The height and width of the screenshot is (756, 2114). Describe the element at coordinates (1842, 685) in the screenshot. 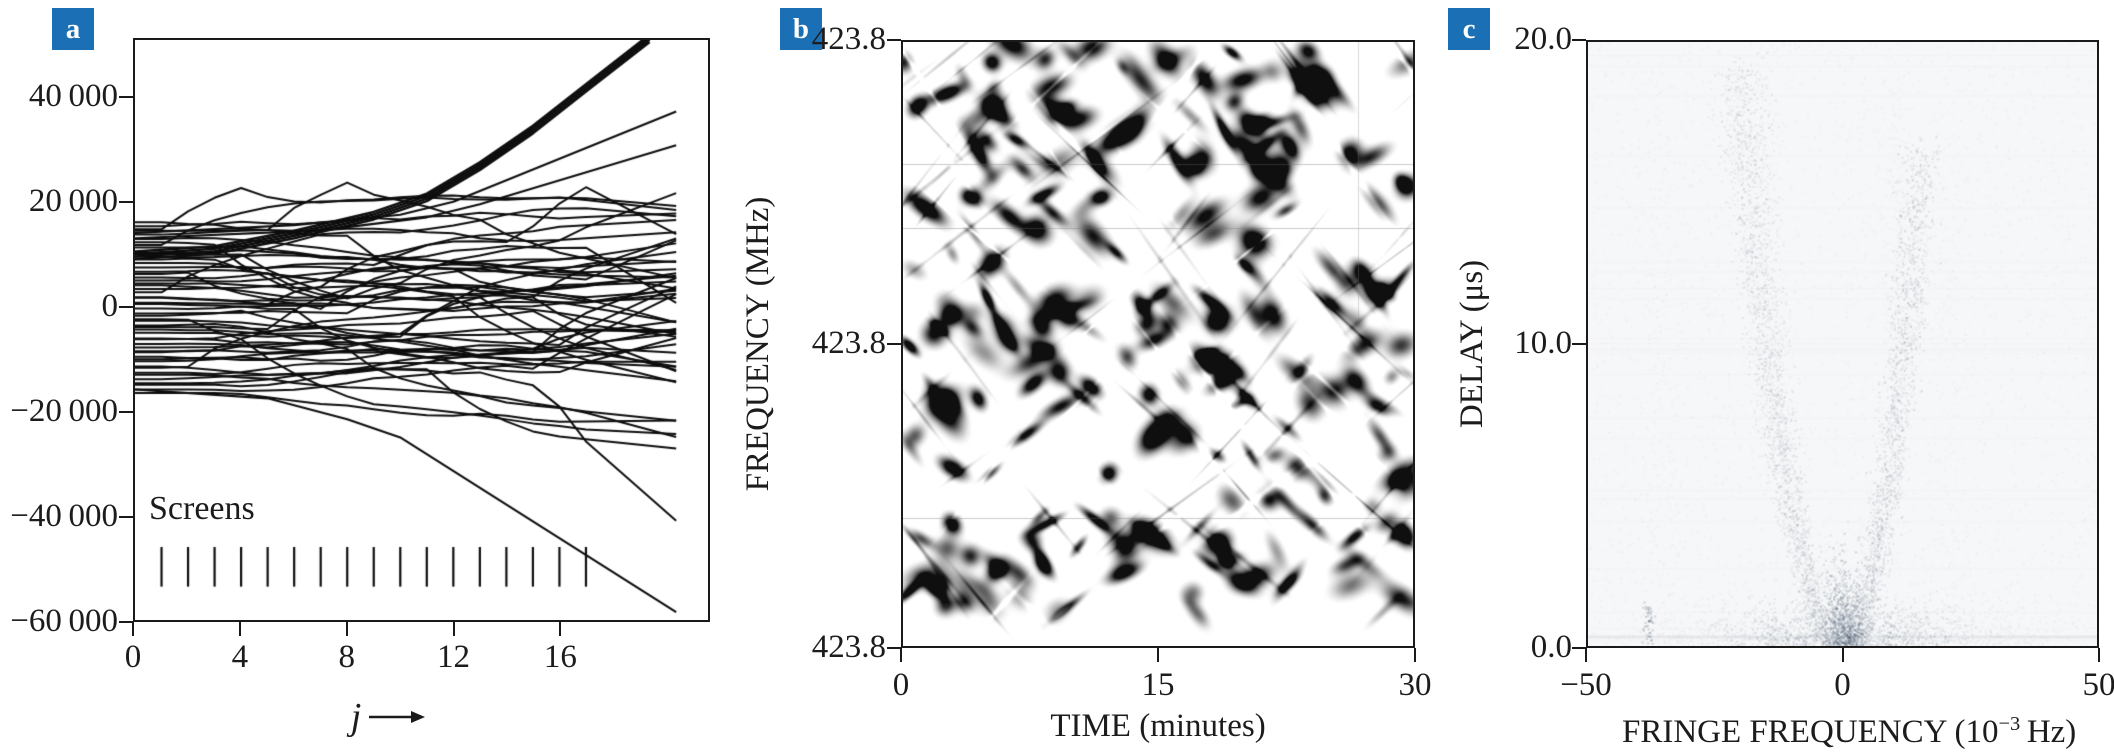

I see `panel-c-x-tick-label: 0` at that location.